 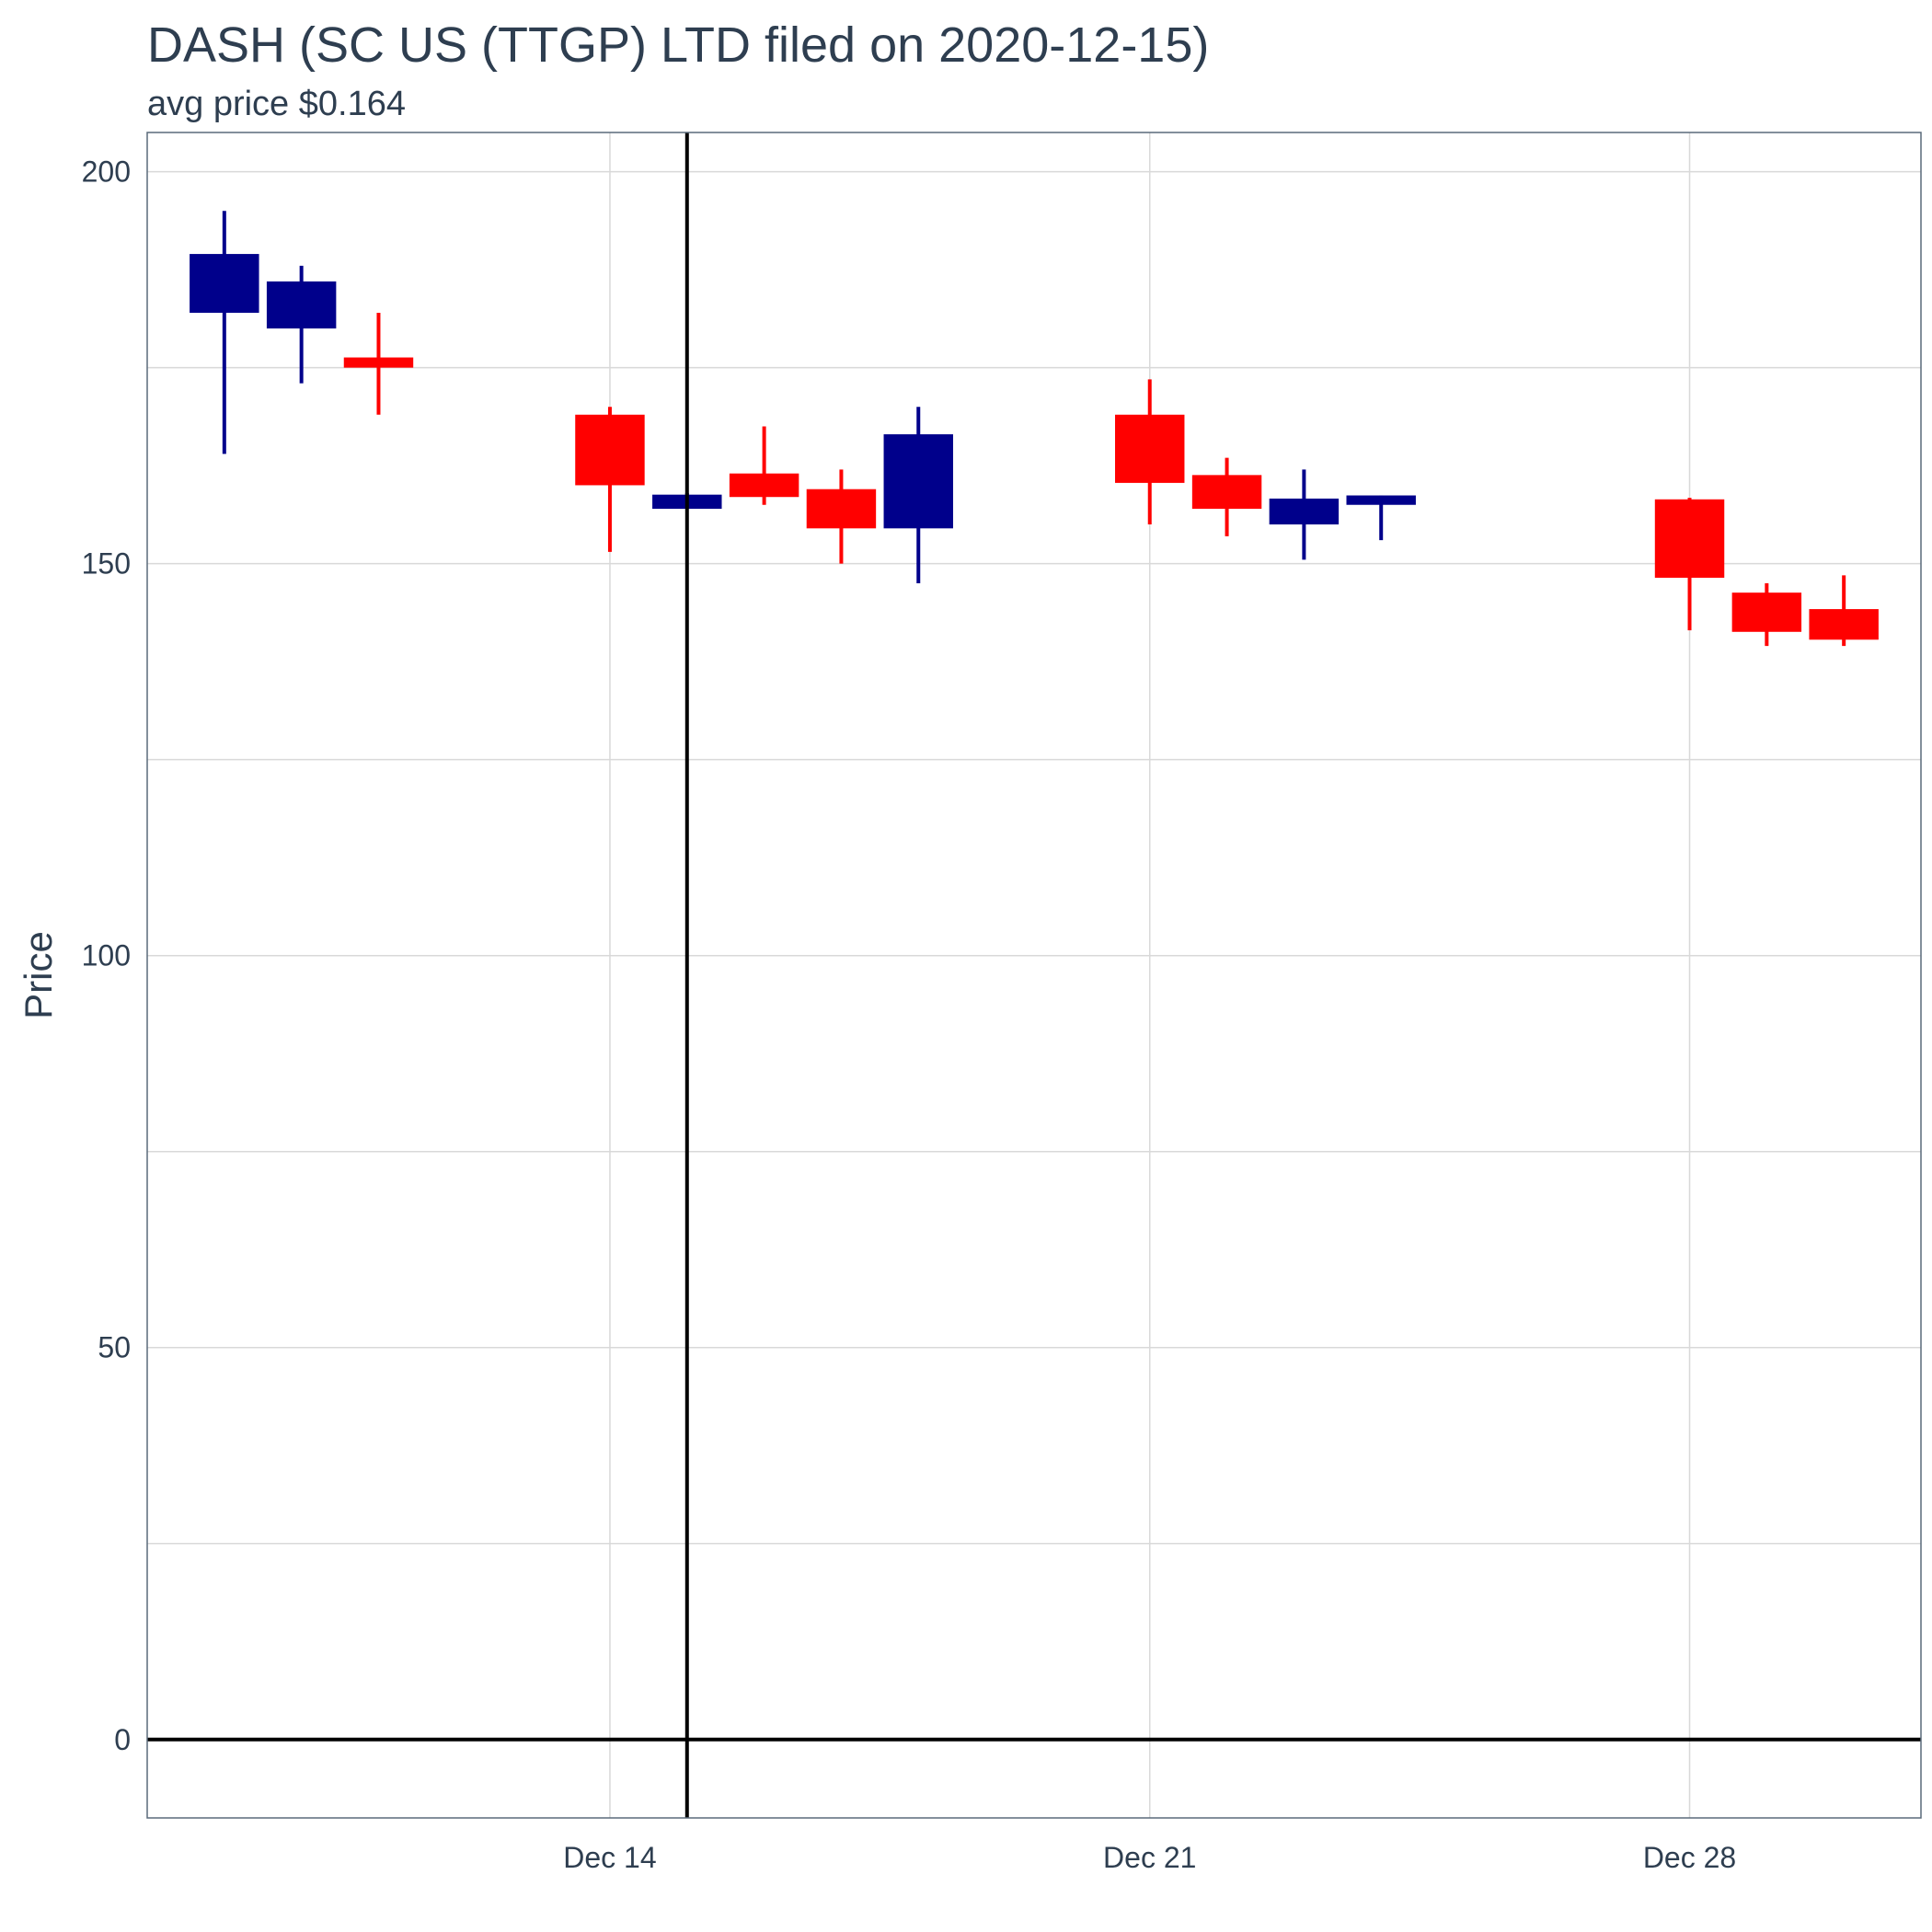 I want to click on y-axis-ticks: 0 50 100 150 200, so click(x=106, y=955).